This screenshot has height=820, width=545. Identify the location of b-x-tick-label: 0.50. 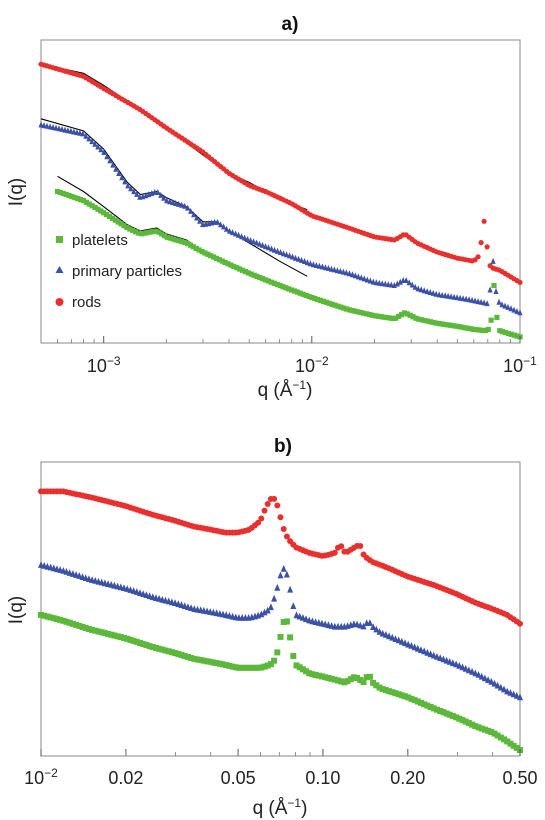
(519, 778).